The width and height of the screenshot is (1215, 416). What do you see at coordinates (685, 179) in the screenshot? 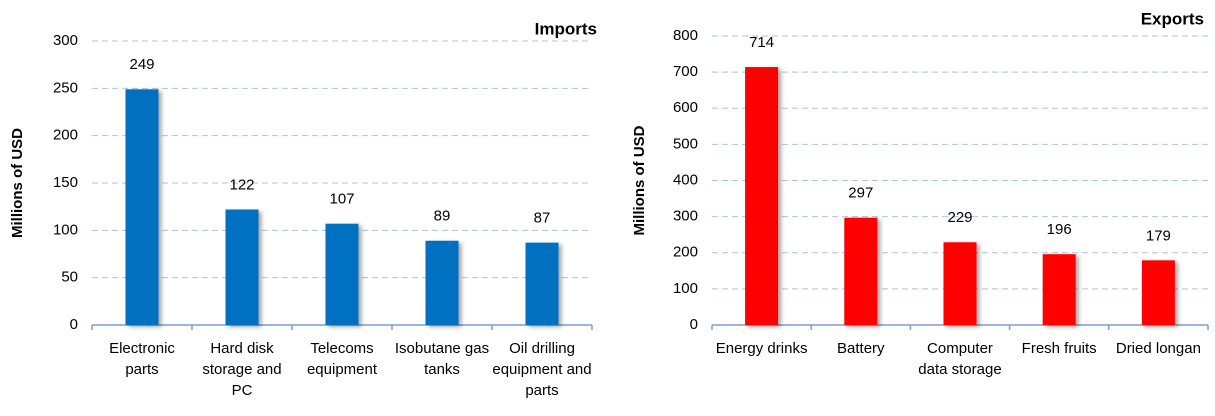
I see `y-tick-label: 400` at bounding box center [685, 179].